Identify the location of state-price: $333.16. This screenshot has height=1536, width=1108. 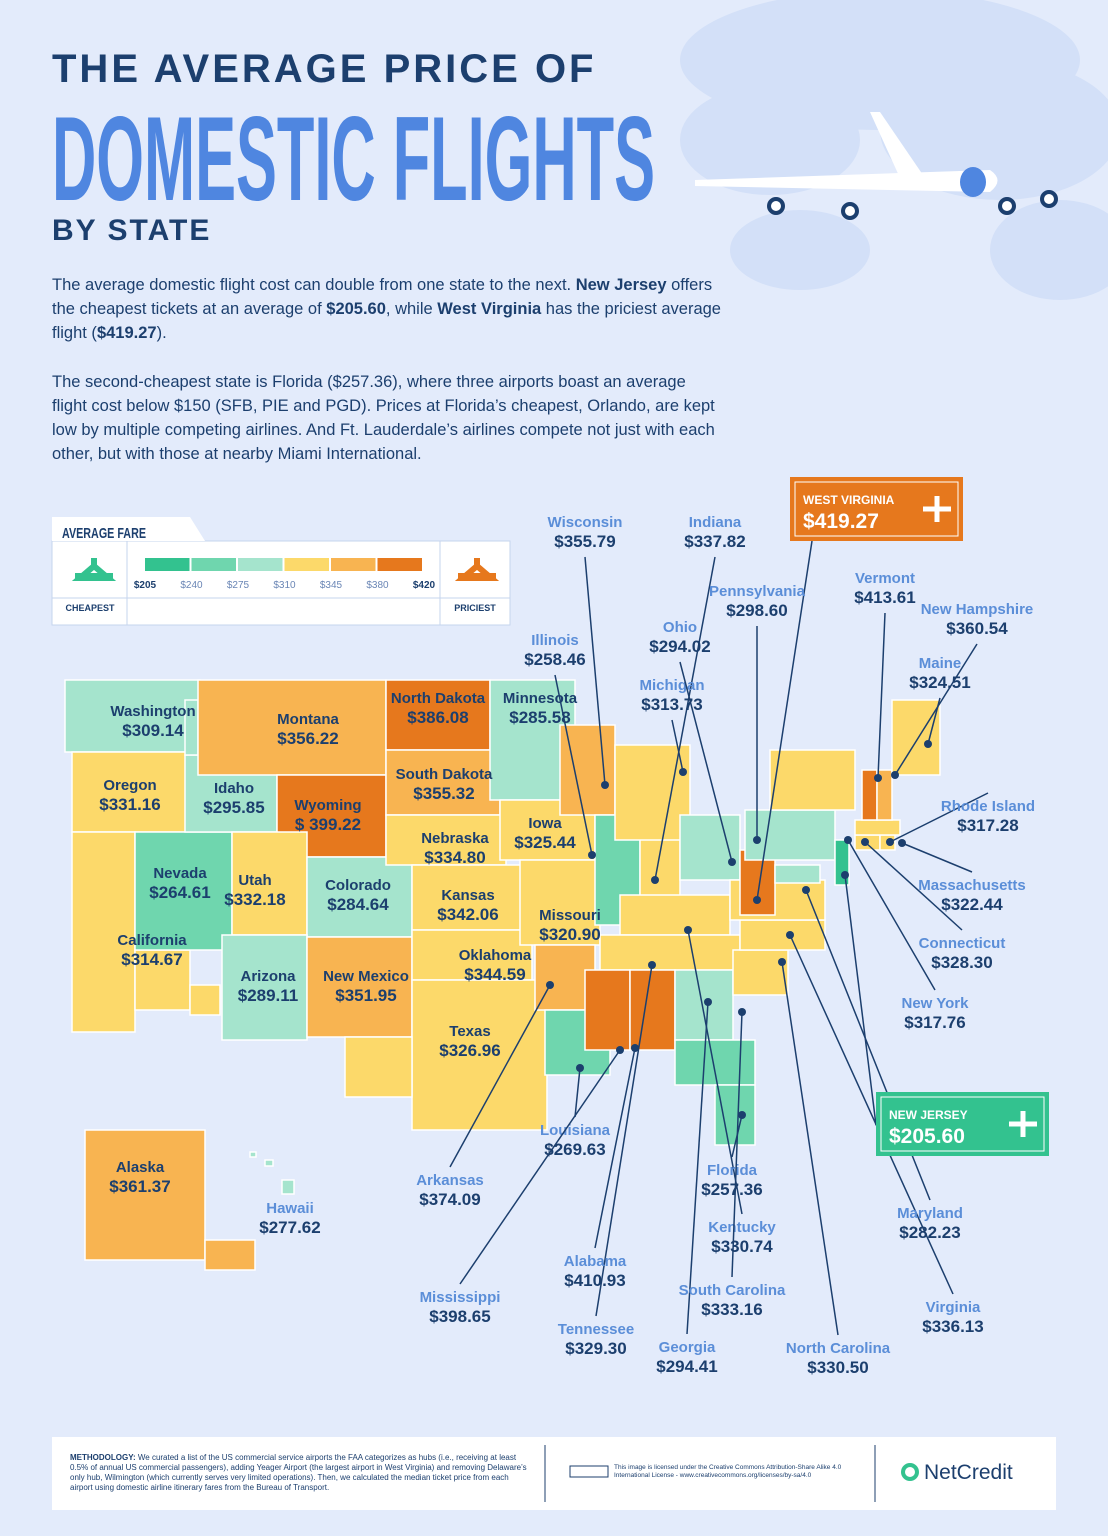
(731, 1309).